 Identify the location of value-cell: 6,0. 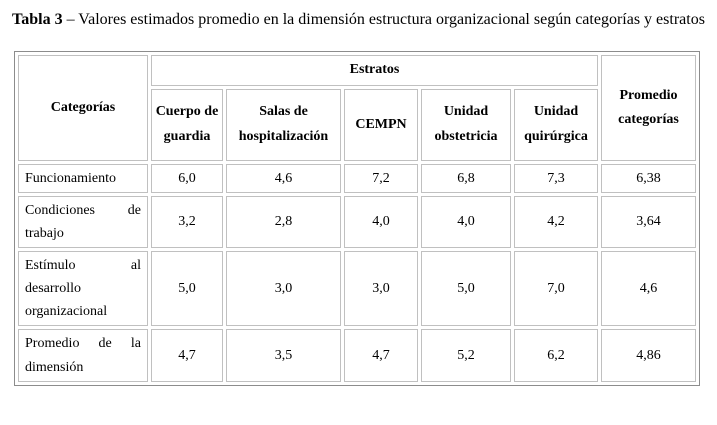
(187, 178).